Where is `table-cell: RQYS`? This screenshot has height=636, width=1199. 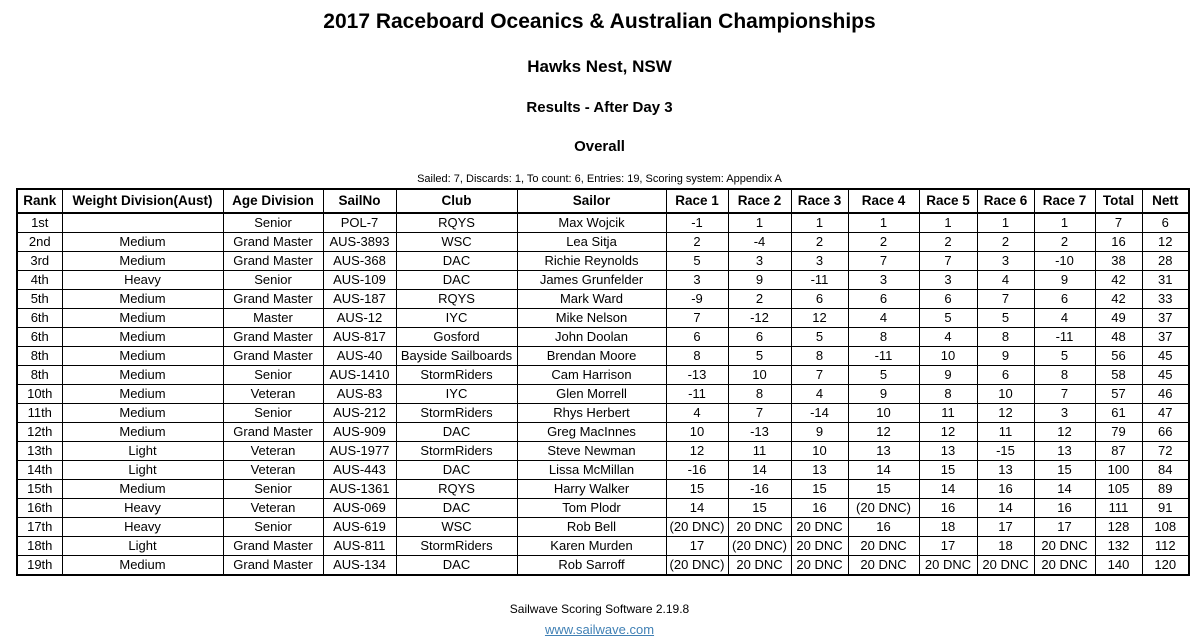
table-cell: RQYS is located at coordinates (456, 298).